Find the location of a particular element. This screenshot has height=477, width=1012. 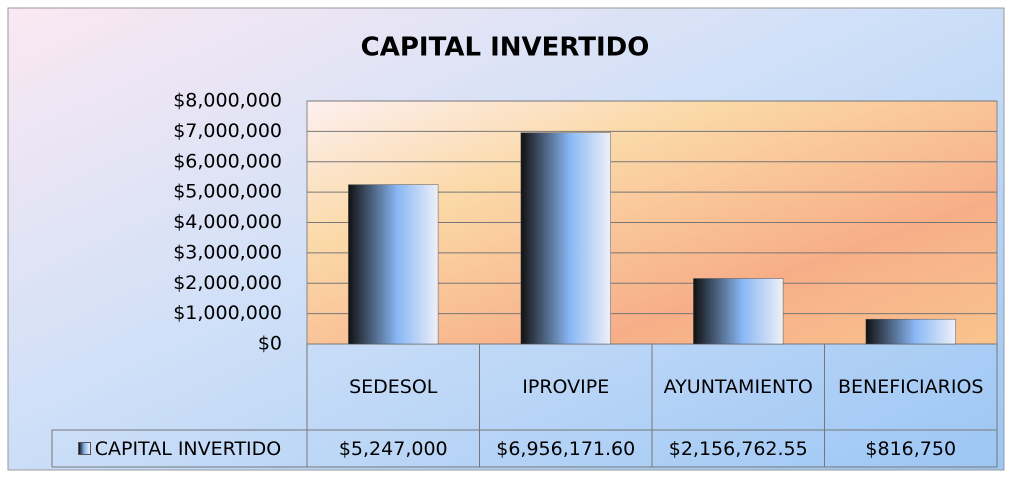

x-tick-label: AYUNTAMIENTO is located at coordinates (738, 387).